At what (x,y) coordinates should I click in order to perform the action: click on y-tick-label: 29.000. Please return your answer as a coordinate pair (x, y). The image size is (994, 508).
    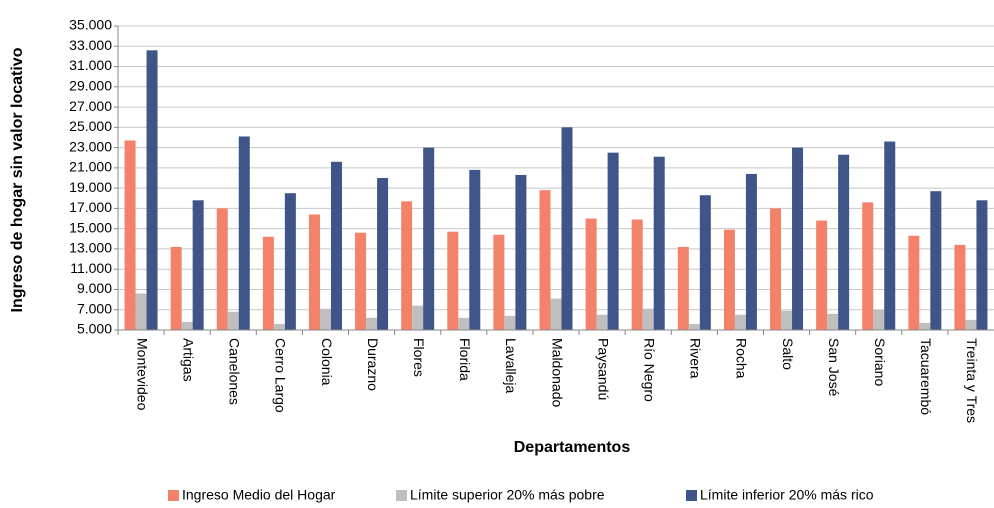
    Looking at the image, I should click on (90, 86).